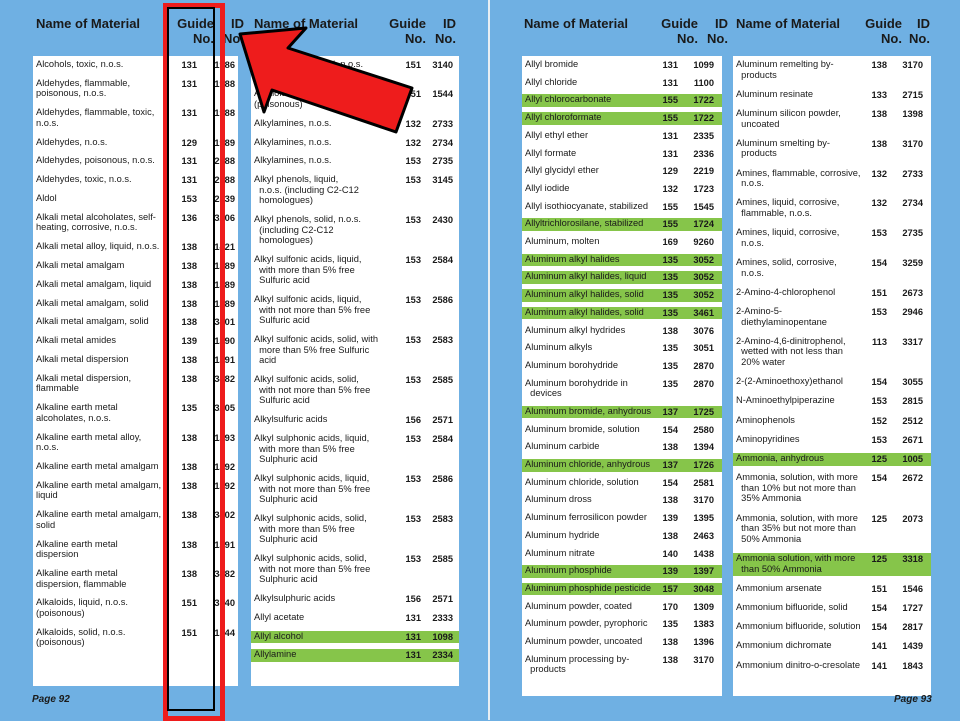 The height and width of the screenshot is (721, 960). I want to click on id-number: 2580, so click(703, 429).